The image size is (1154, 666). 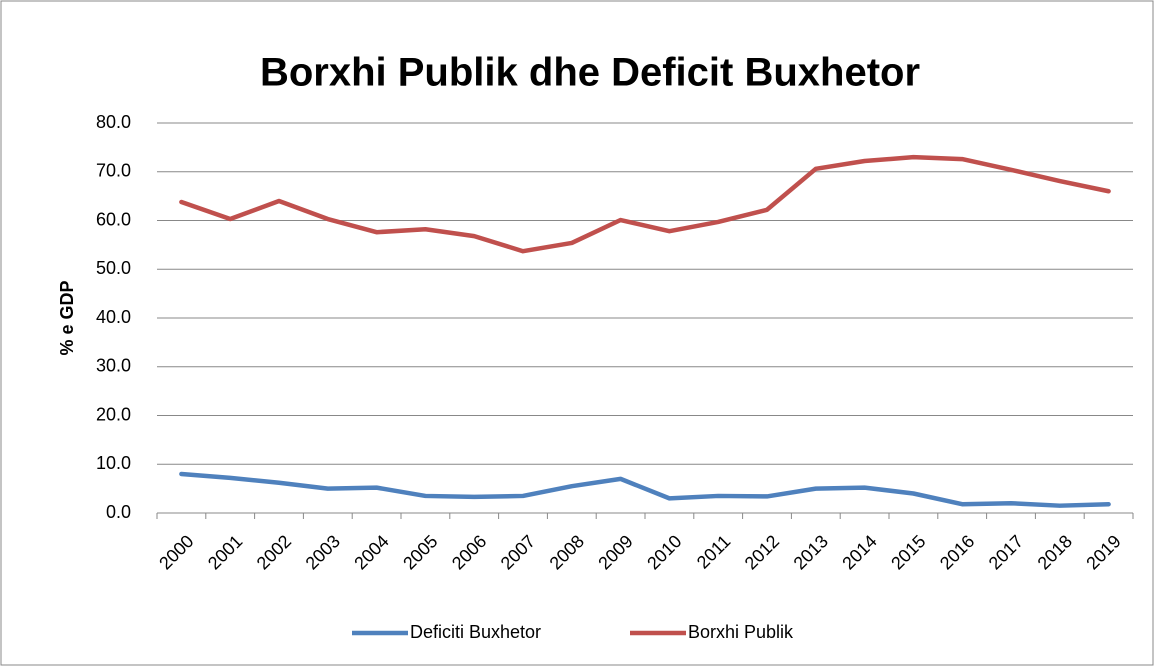 I want to click on y-tick-label: 80.0, so click(x=113, y=122).